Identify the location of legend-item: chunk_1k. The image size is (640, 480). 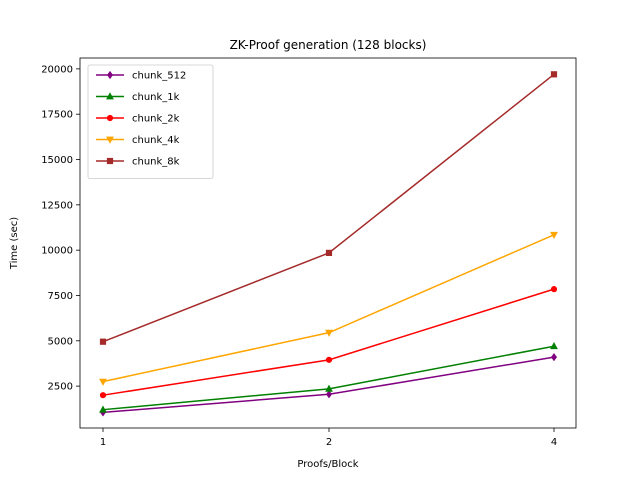
(138, 97).